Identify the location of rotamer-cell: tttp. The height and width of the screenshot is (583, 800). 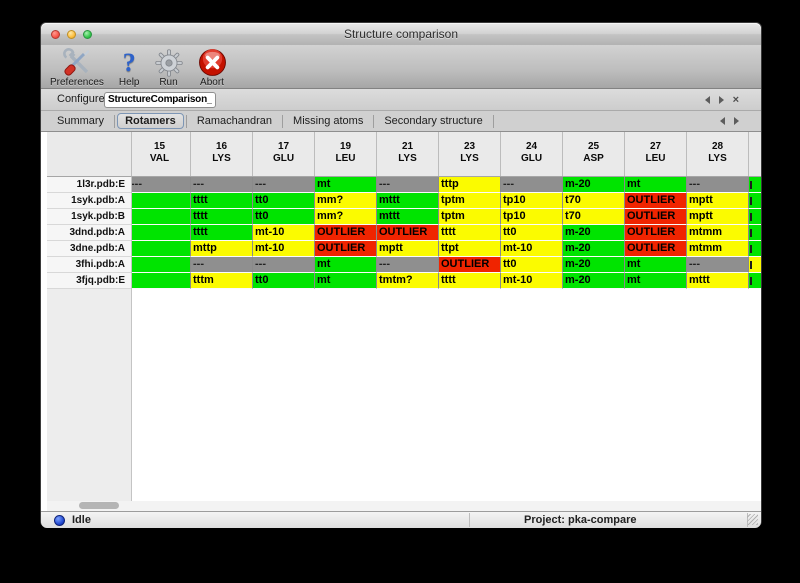
(470, 185).